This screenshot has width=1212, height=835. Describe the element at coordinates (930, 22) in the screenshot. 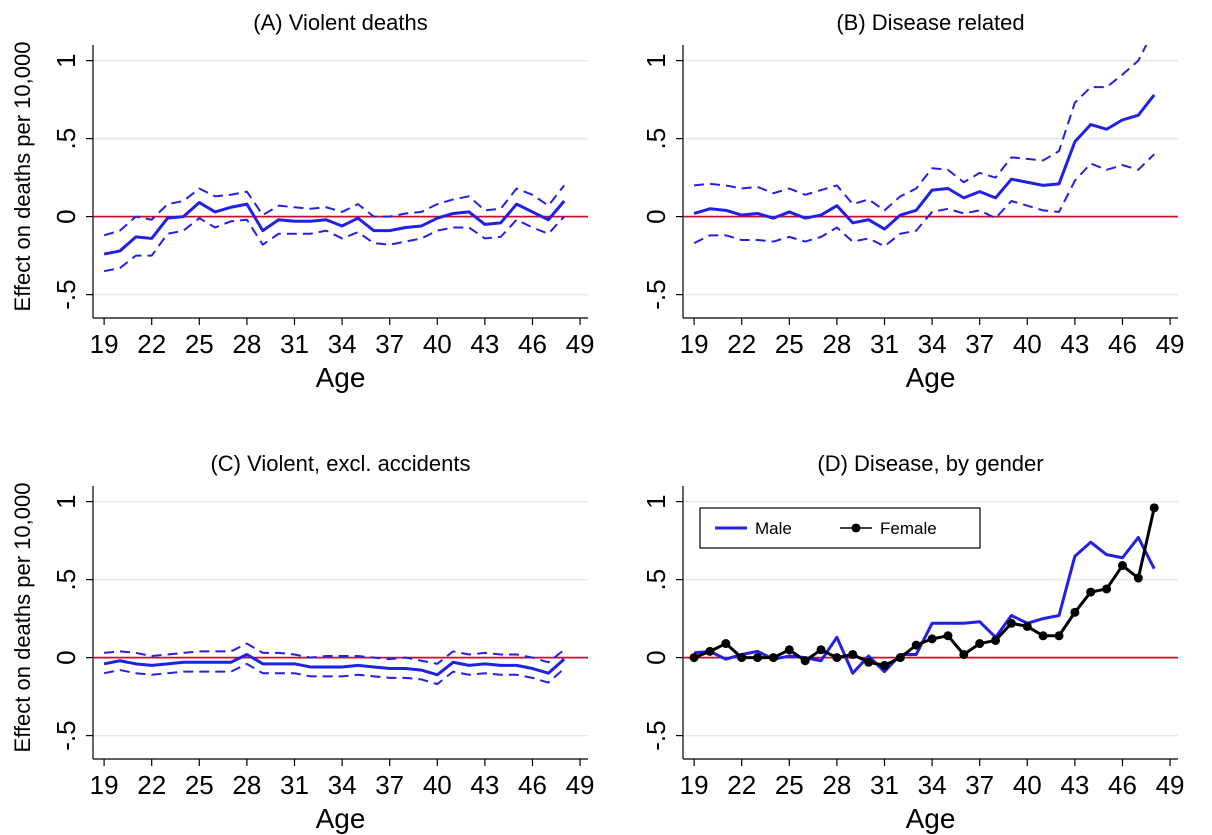

I see `panel-title: (B) Disease related` at that location.